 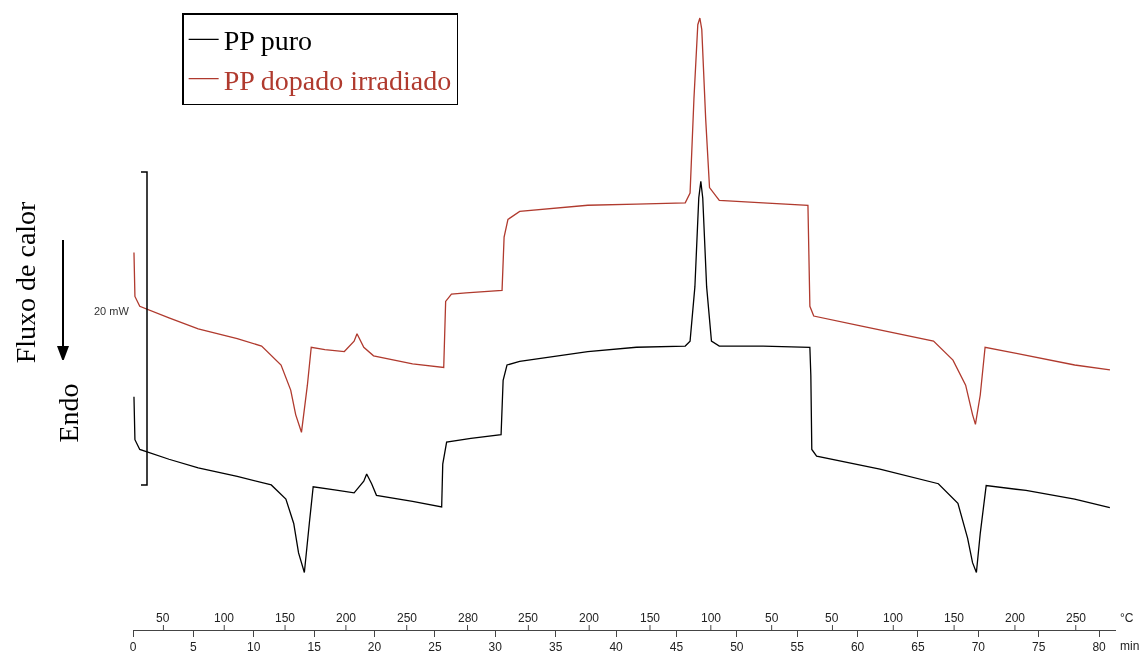 What do you see at coordinates (374, 647) in the screenshot?
I see `x-tick-label: 20` at bounding box center [374, 647].